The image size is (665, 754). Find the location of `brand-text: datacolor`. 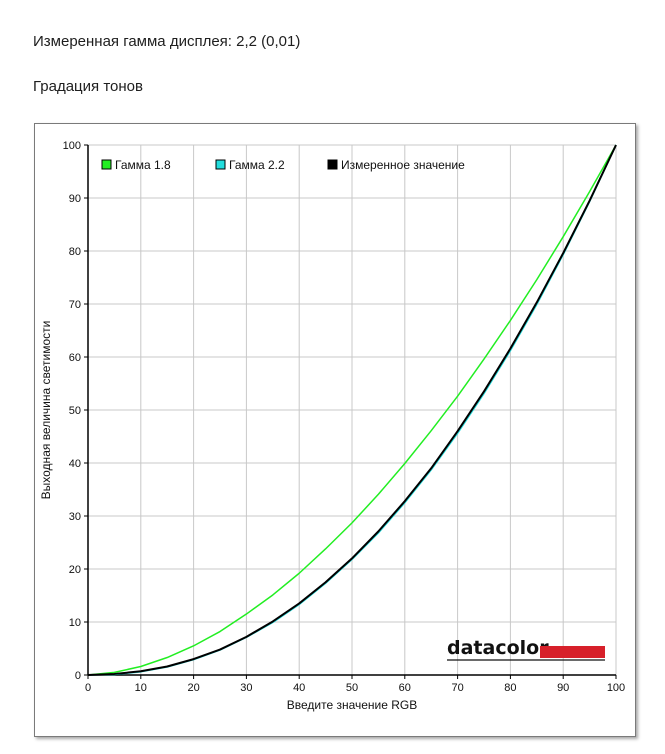

brand-text: datacolor is located at coordinates (498, 648).